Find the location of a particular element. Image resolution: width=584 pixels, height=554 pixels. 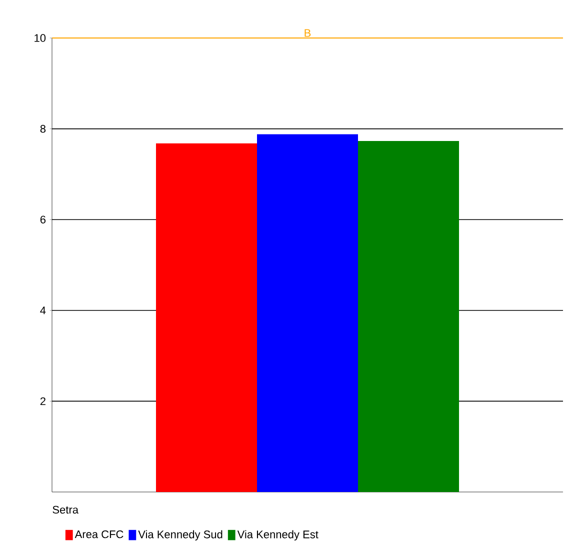

y-tick-label: 8 is located at coordinates (43, 128).